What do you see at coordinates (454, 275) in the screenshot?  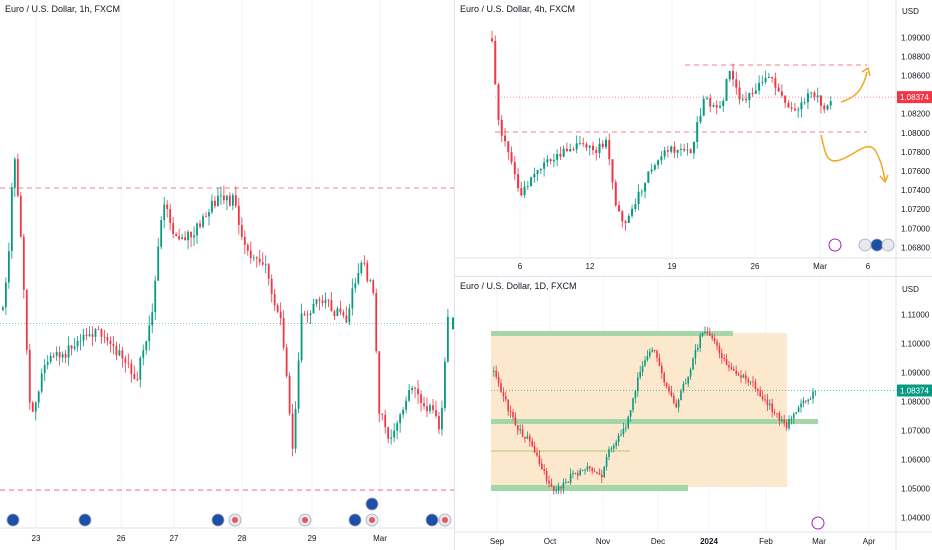 I see `vertical-divider` at bounding box center [454, 275].